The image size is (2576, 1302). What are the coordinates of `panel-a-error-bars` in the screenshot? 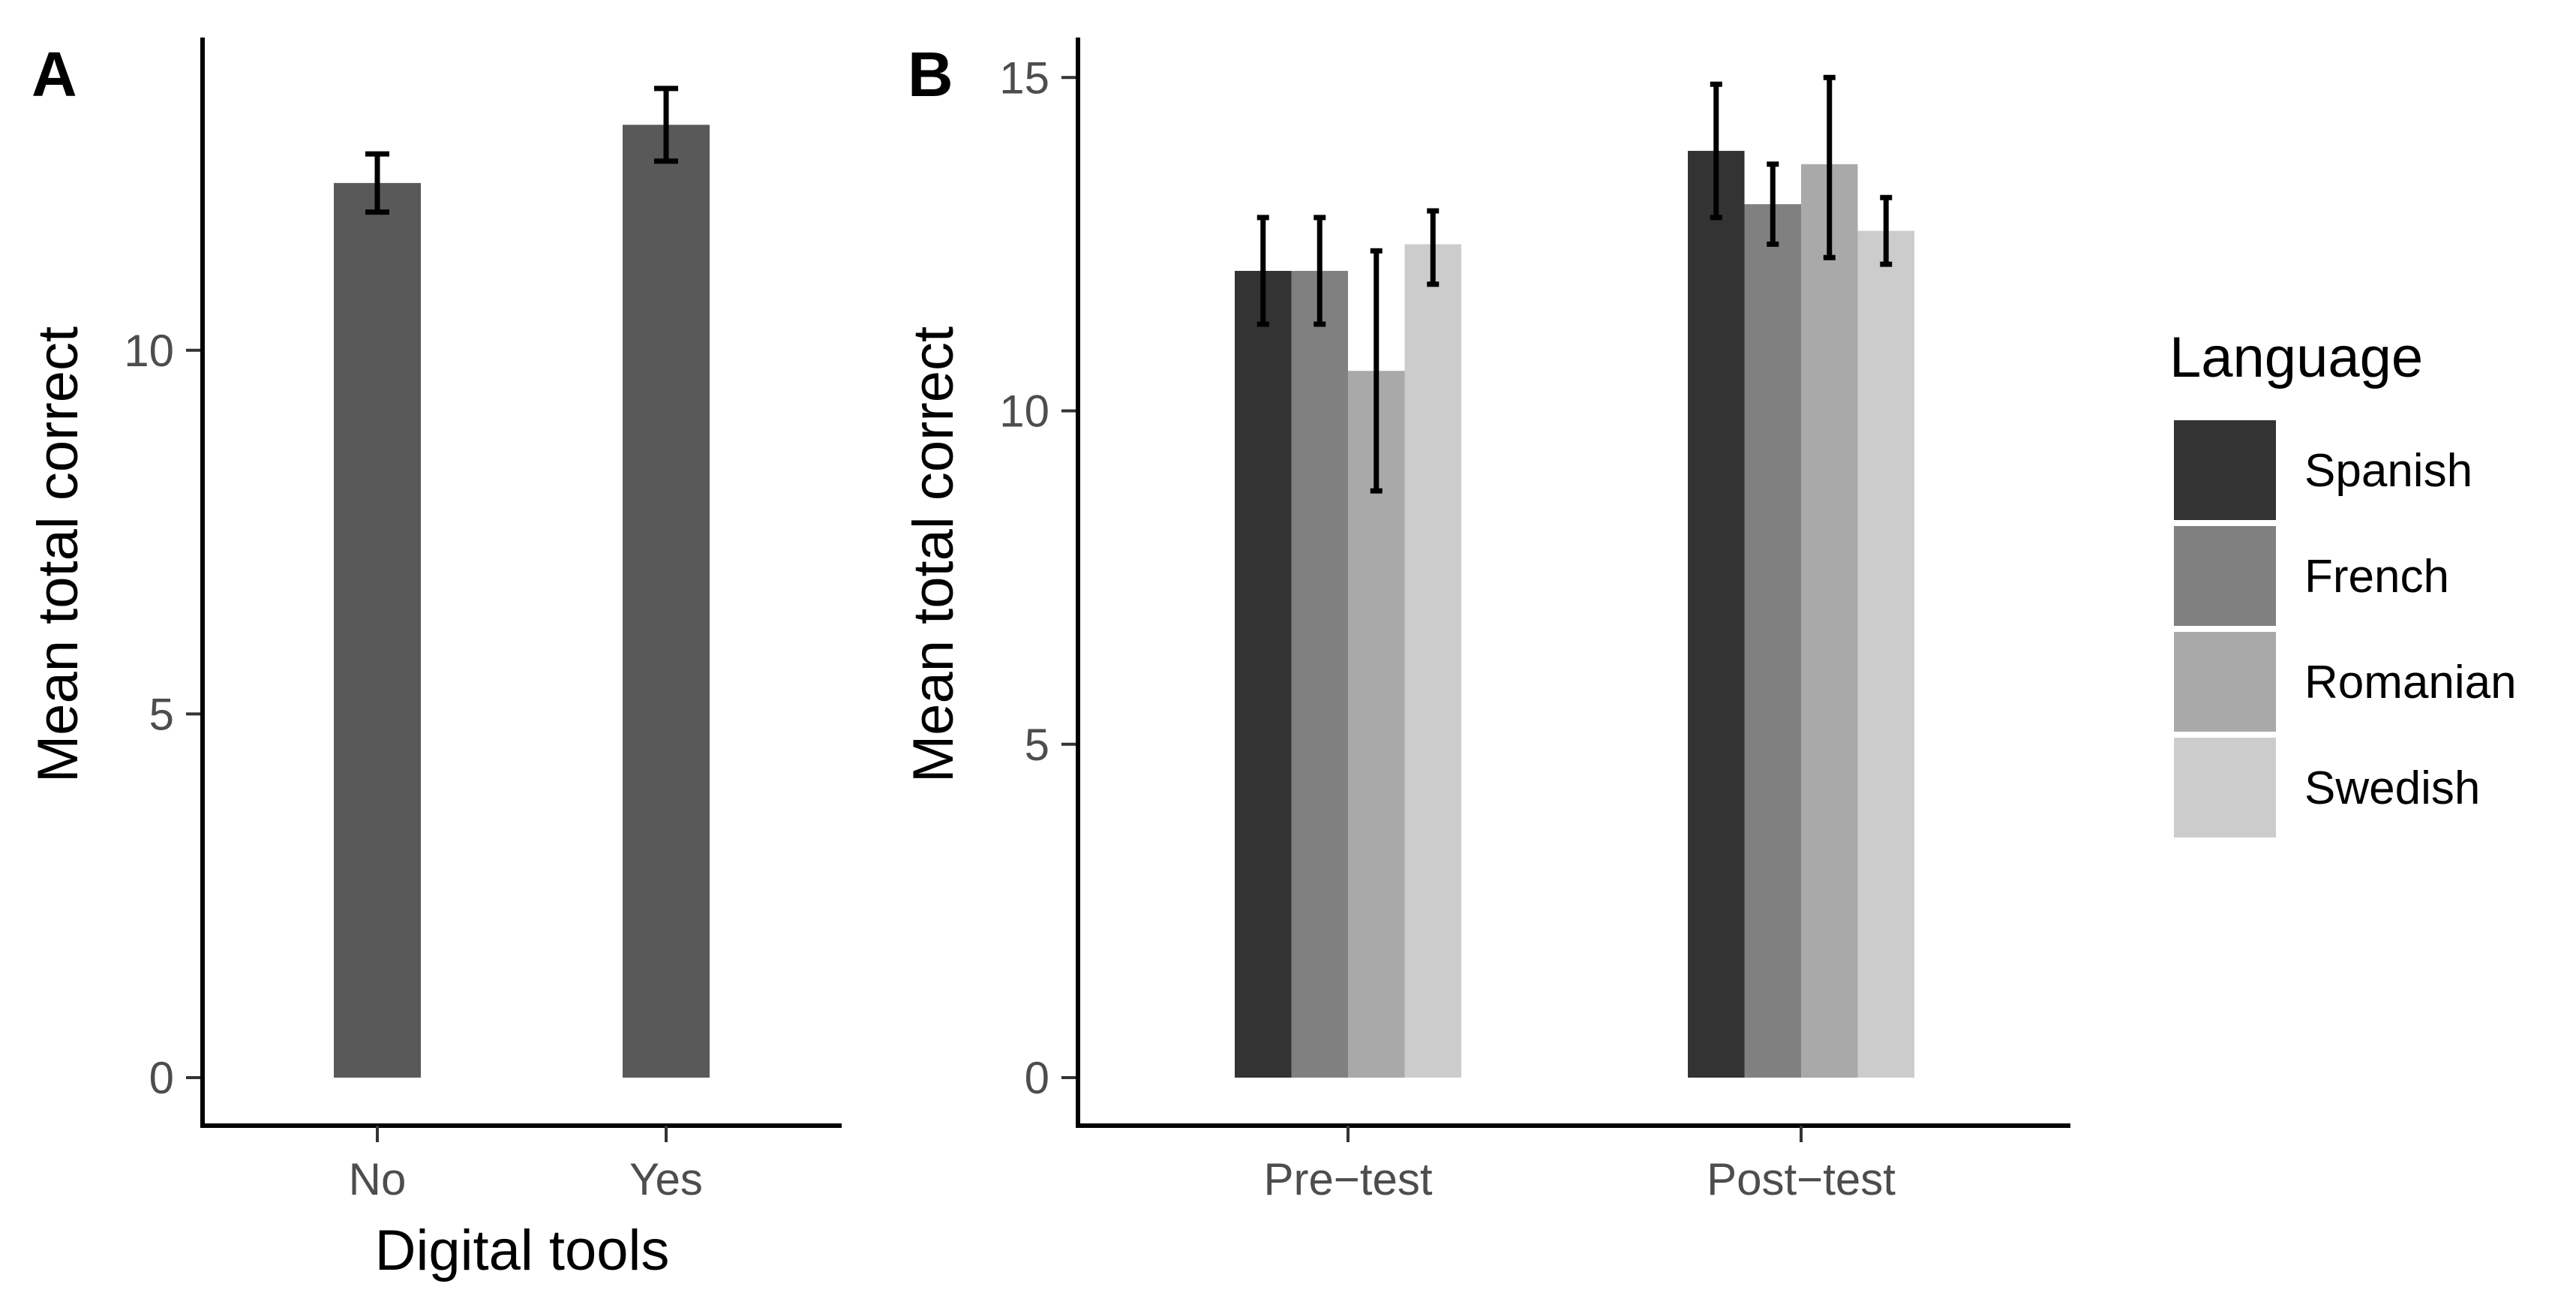 It's located at (521, 150).